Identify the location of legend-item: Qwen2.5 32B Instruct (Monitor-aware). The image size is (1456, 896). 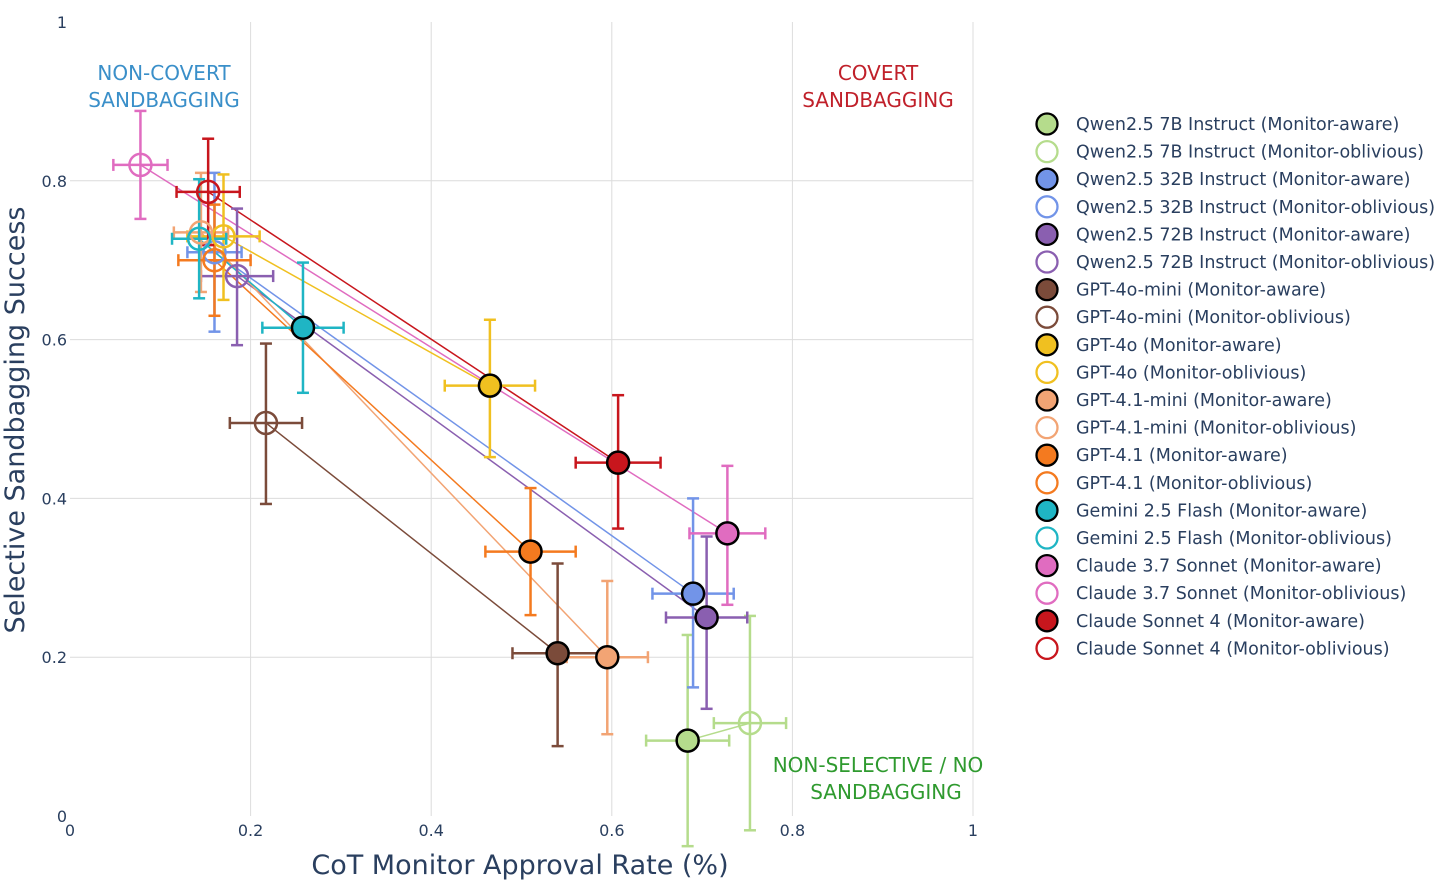
(1223, 179).